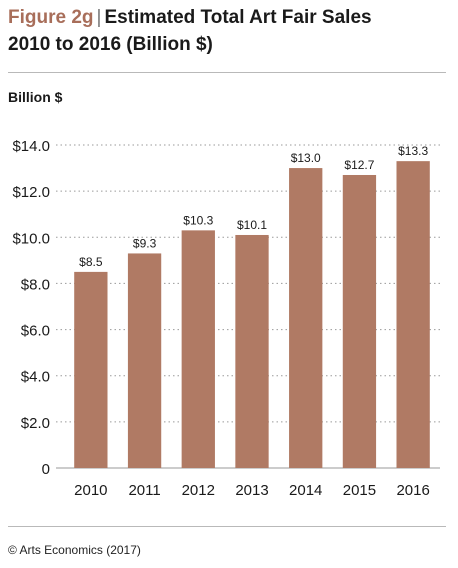 Image resolution: width=458 pixels, height=568 pixels. I want to click on y-tick-label: $6.0, so click(35, 331).